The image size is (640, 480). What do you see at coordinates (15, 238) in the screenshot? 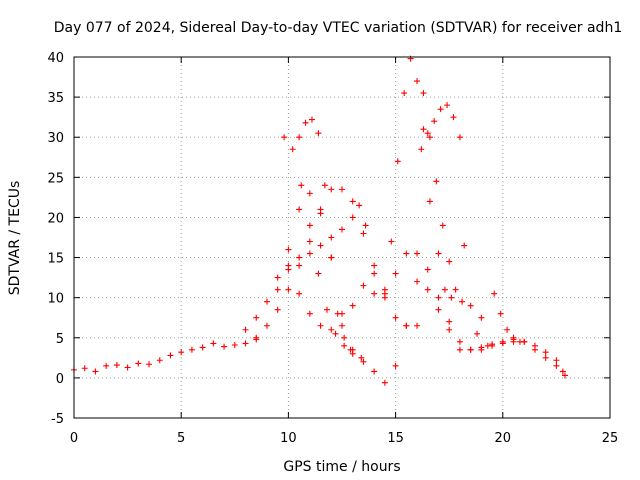
I see `y-axis-label: SDTVAR / TECUs` at bounding box center [15, 238].